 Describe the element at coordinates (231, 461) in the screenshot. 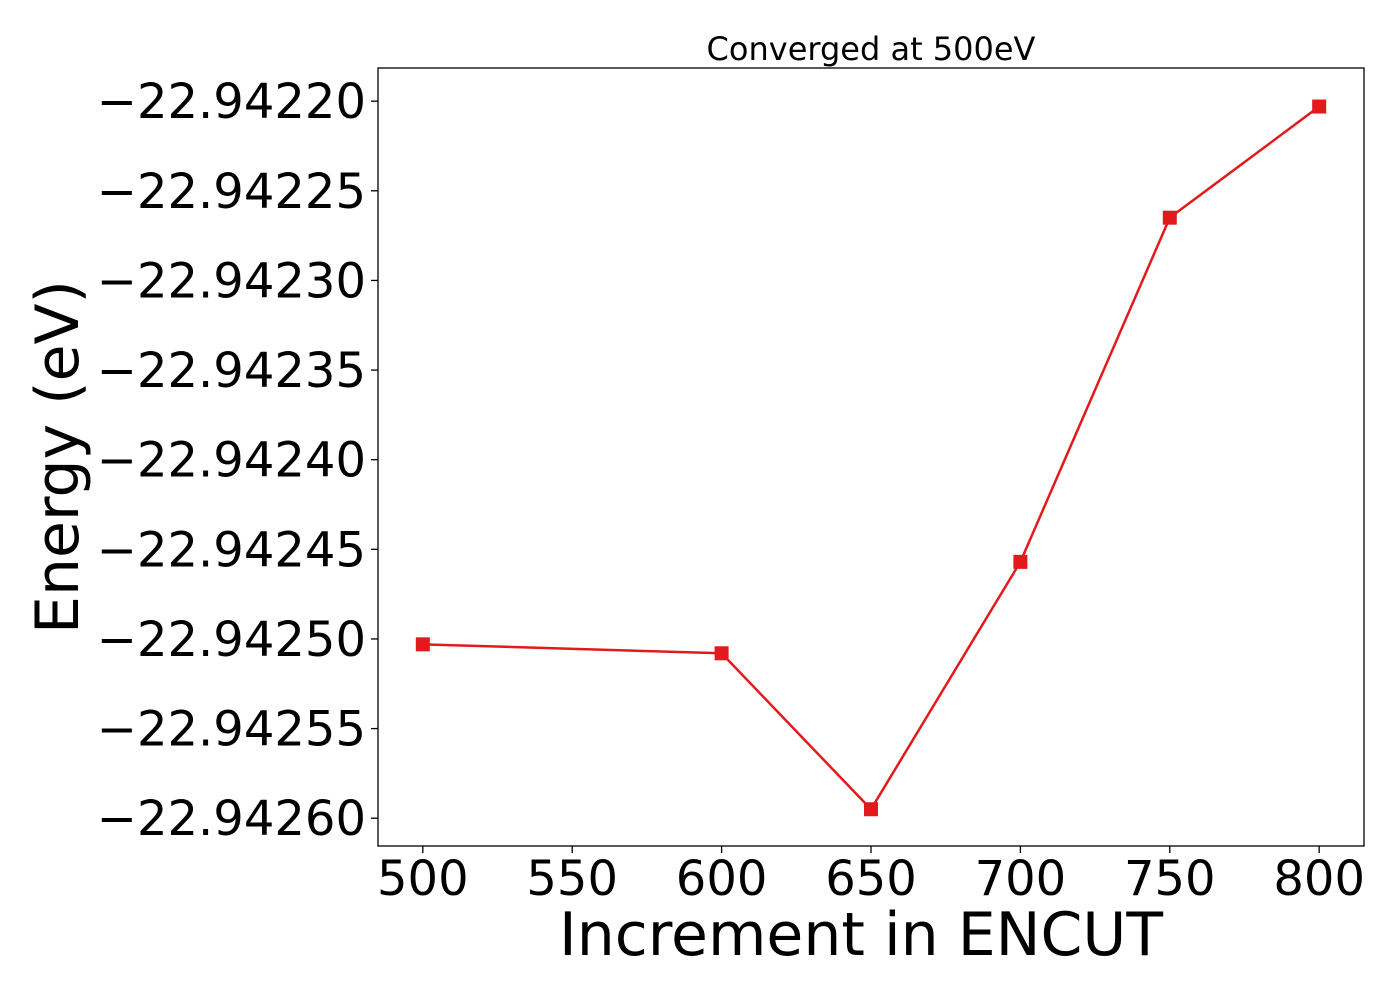

I see `y-tick-label: −22.94240` at that location.